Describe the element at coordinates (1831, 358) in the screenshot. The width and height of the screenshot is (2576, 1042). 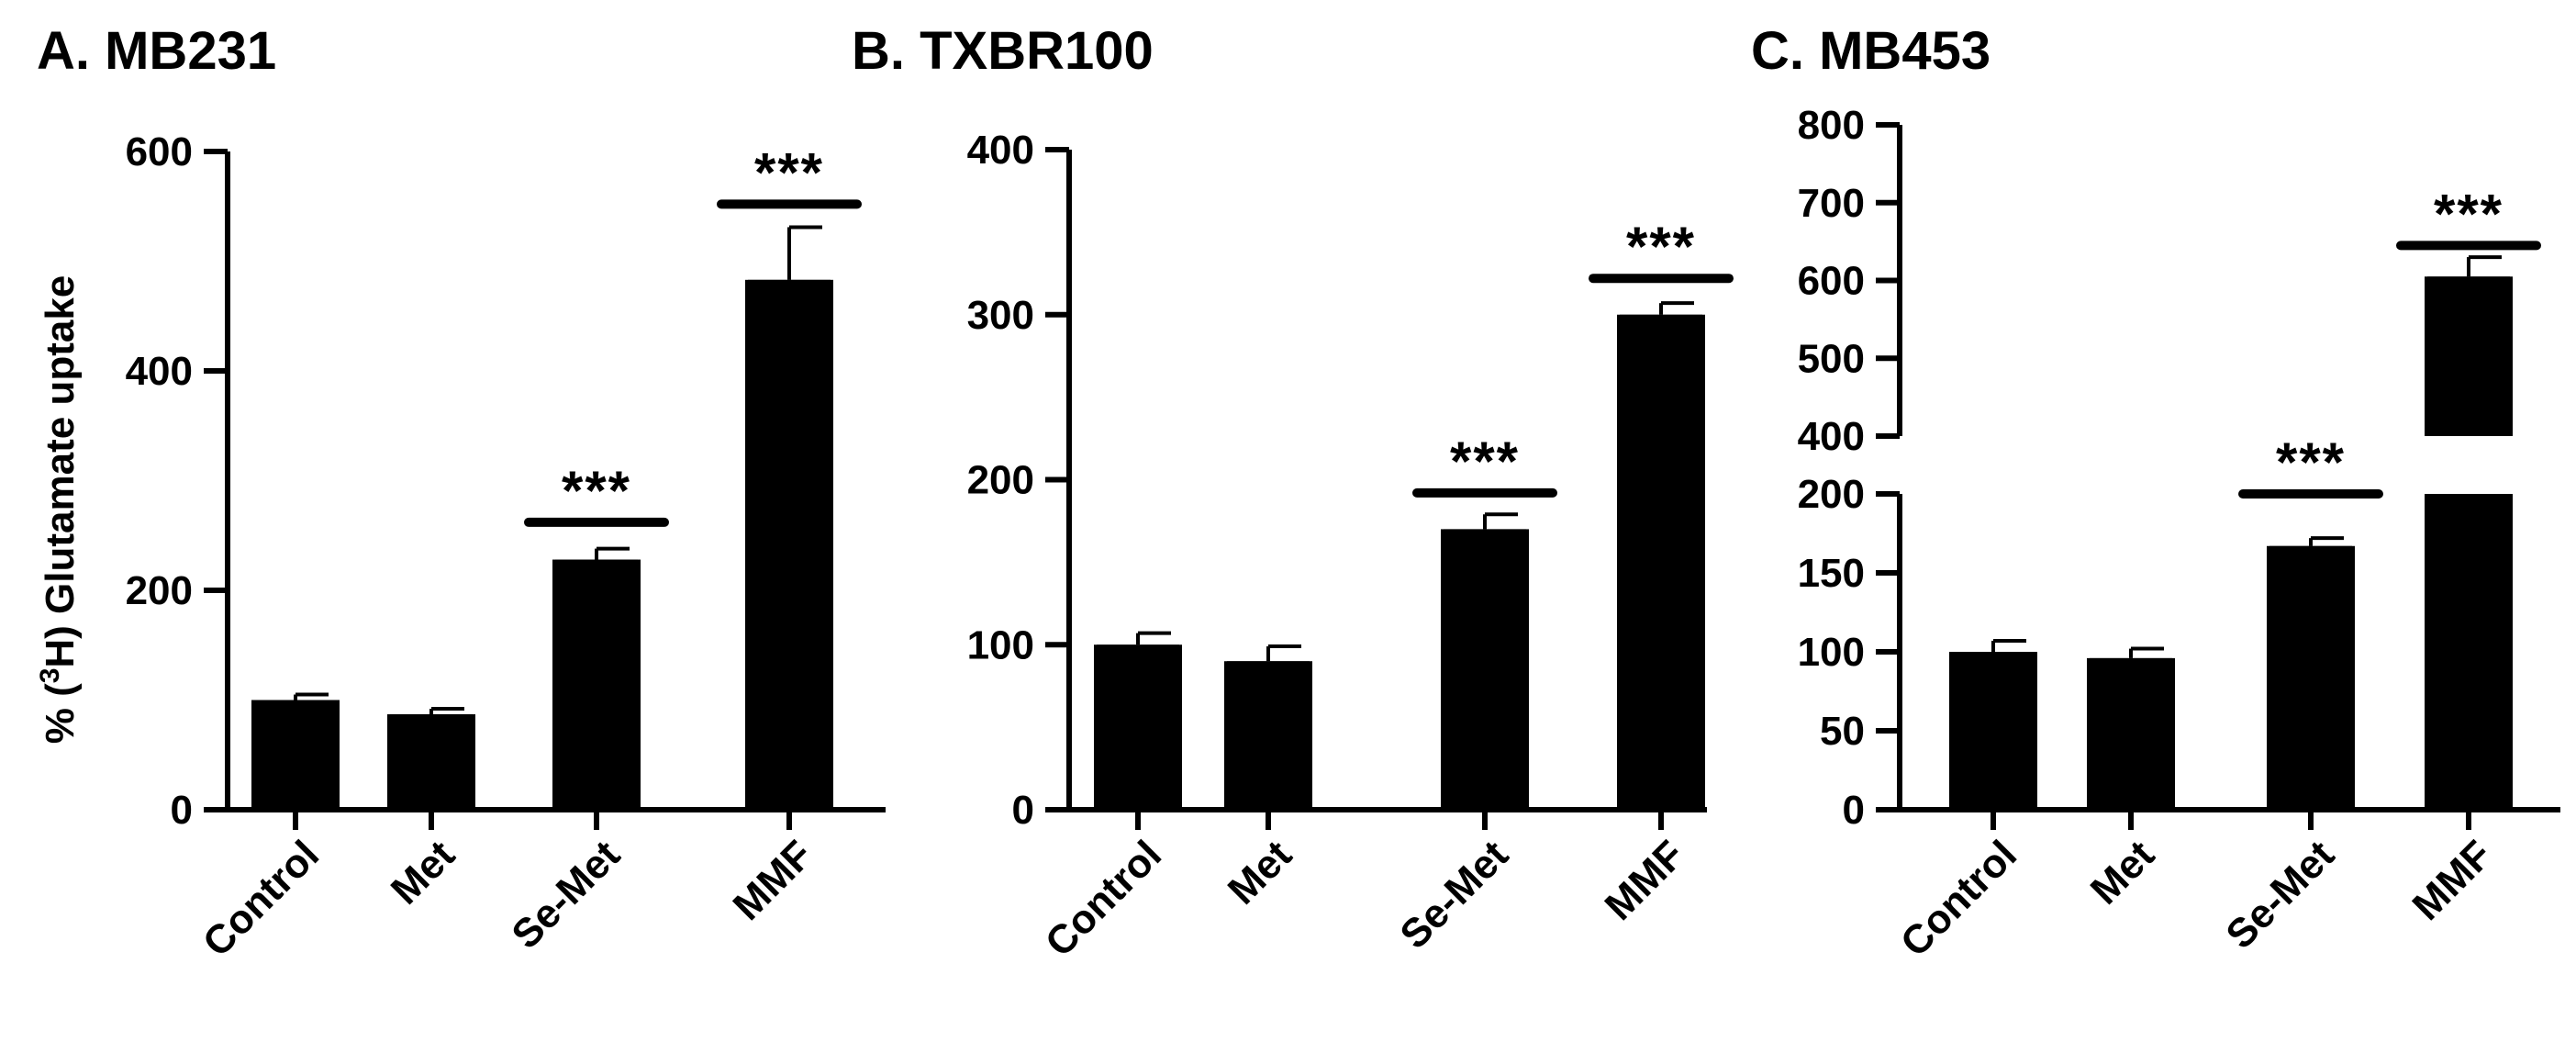
I see `y-tick-label: 500` at that location.